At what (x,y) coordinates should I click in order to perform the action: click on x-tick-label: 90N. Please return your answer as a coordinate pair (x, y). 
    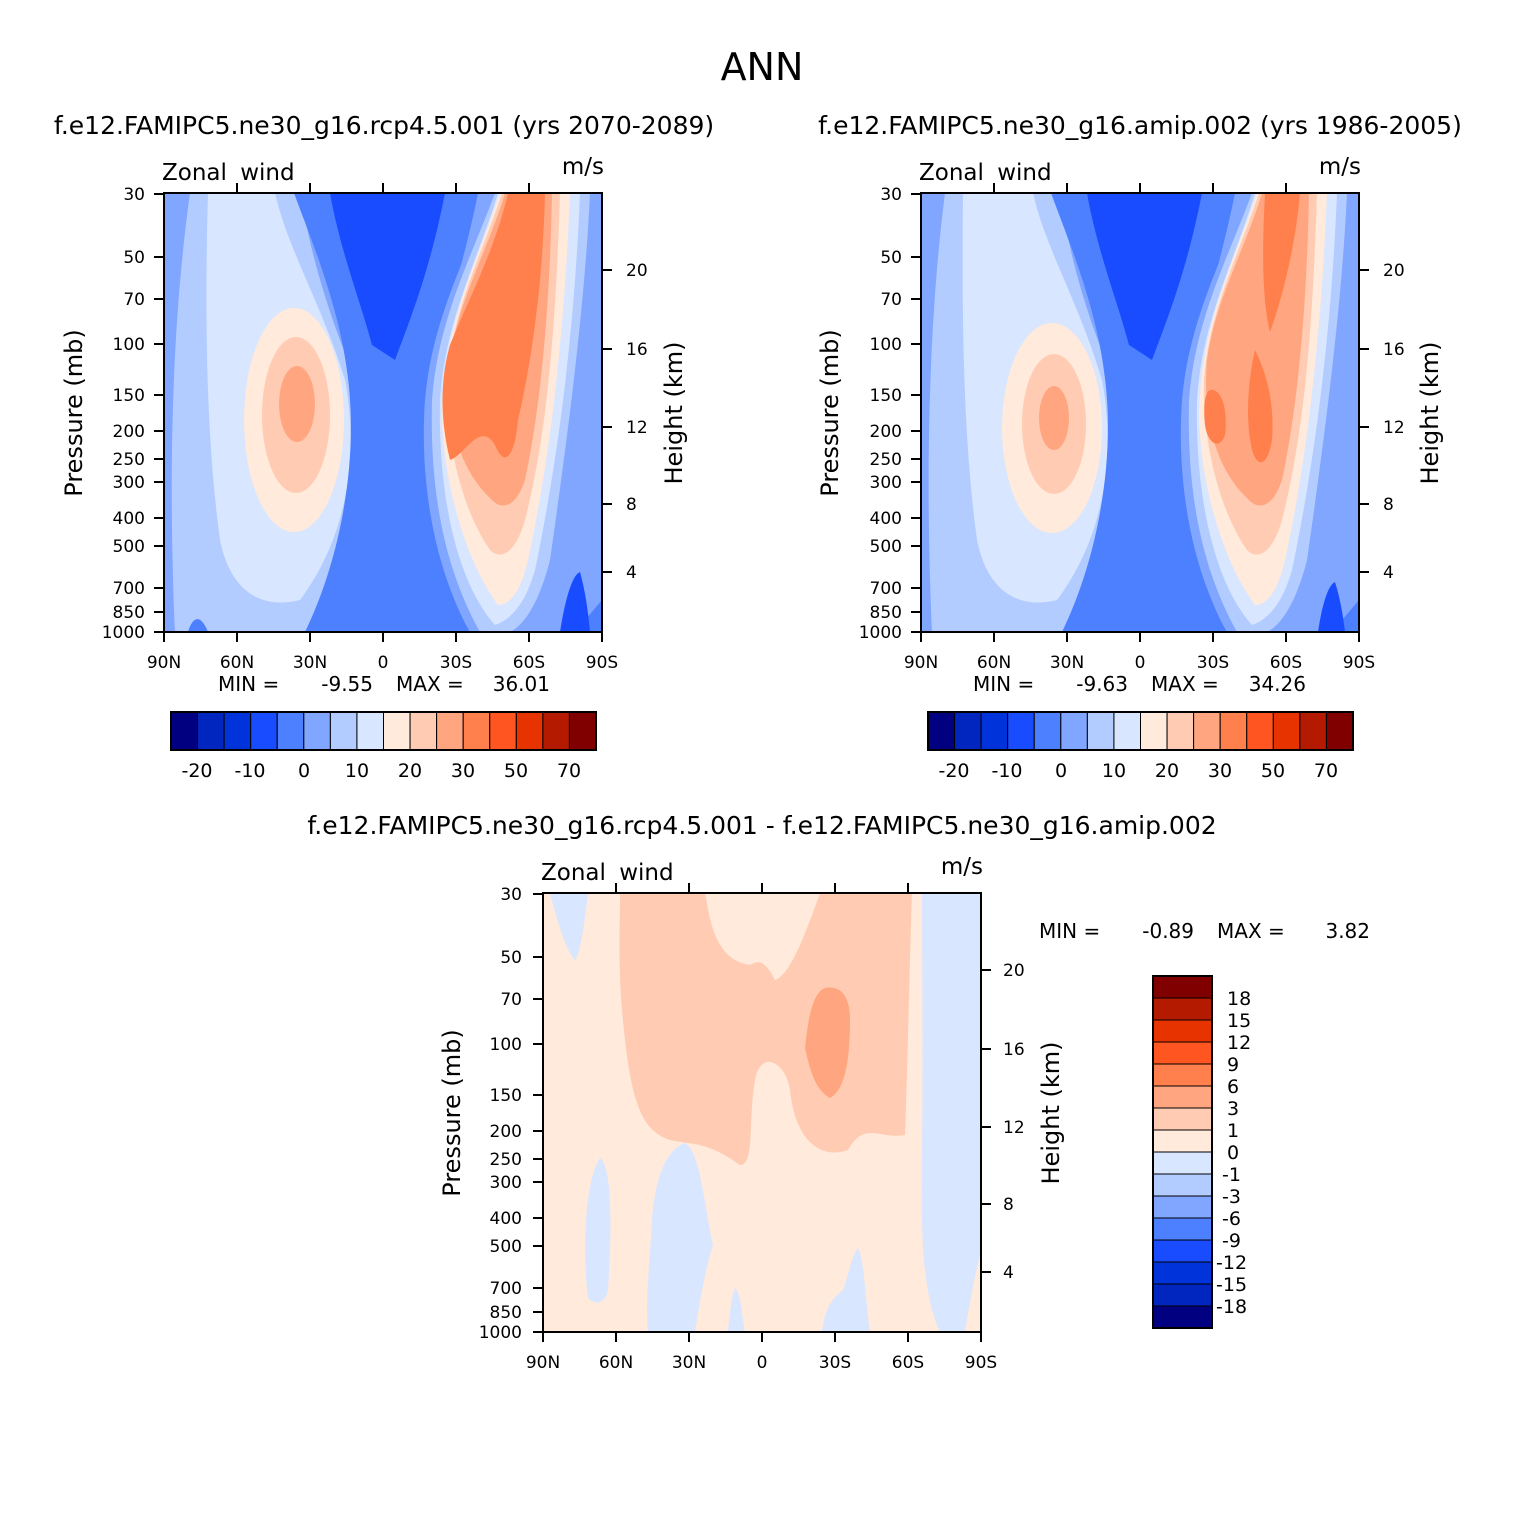
    Looking at the image, I should click on (543, 1363).